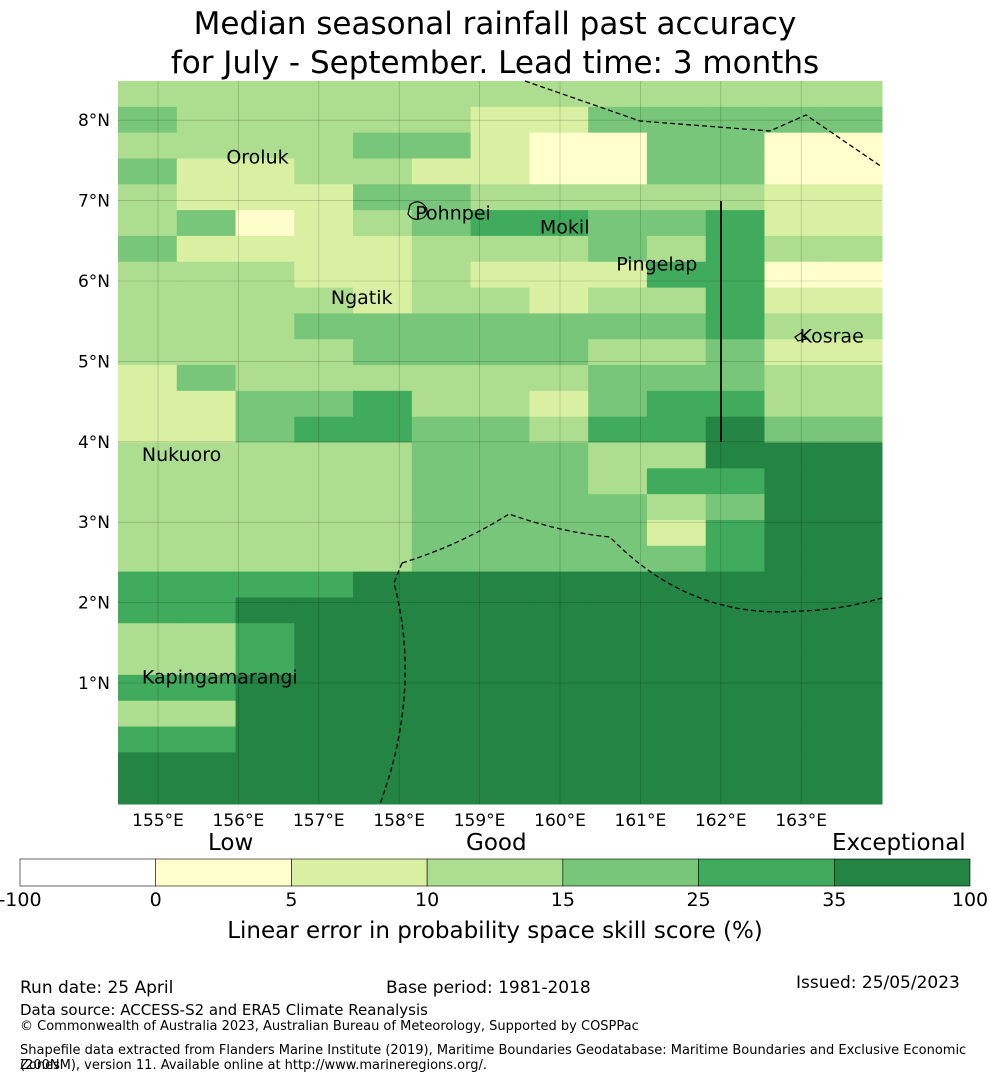 The width and height of the screenshot is (990, 1080). Describe the element at coordinates (488, 988) in the screenshot. I see `base-period: Base period: 1981-2018` at that location.